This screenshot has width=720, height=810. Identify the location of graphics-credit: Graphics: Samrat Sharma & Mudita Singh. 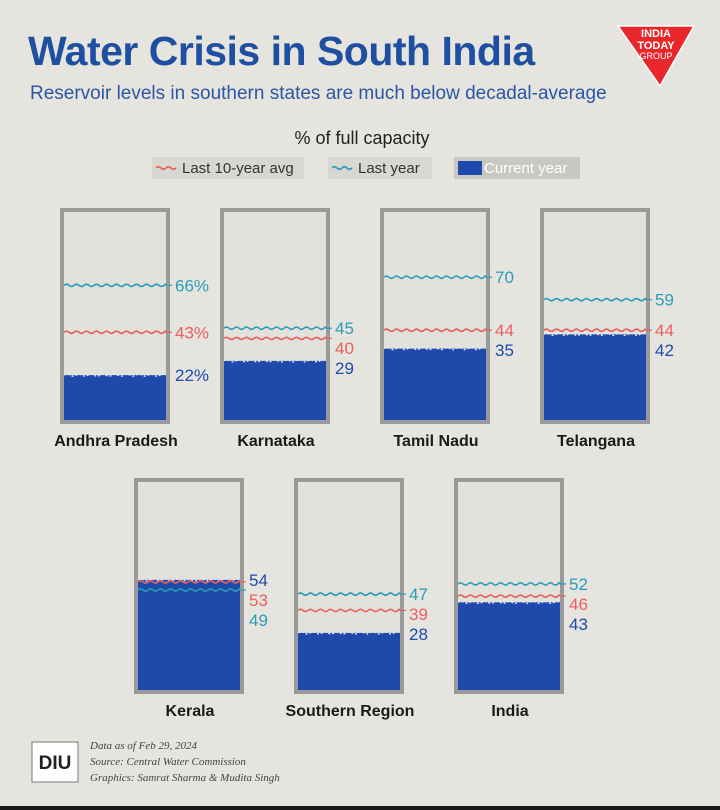
(185, 778).